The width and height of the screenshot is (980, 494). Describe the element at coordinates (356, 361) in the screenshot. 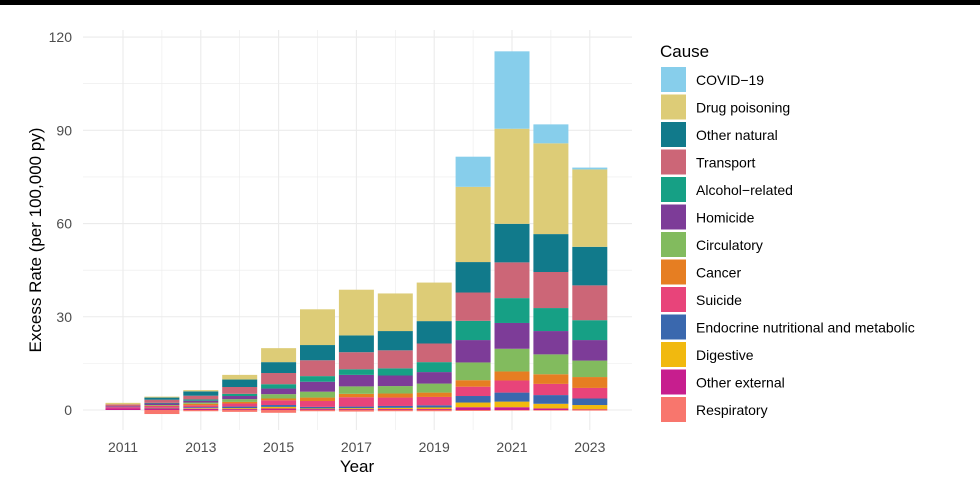

I see `bar-segment-2017-transport` at that location.